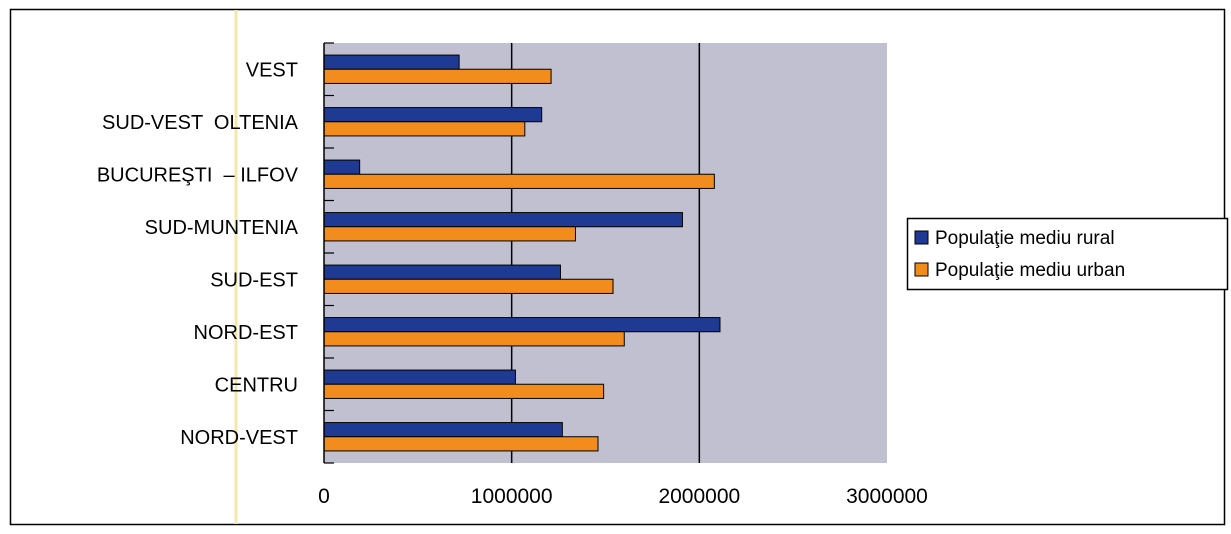 Image resolution: width=1231 pixels, height=534 pixels. I want to click on legend-box, so click(1067, 254).